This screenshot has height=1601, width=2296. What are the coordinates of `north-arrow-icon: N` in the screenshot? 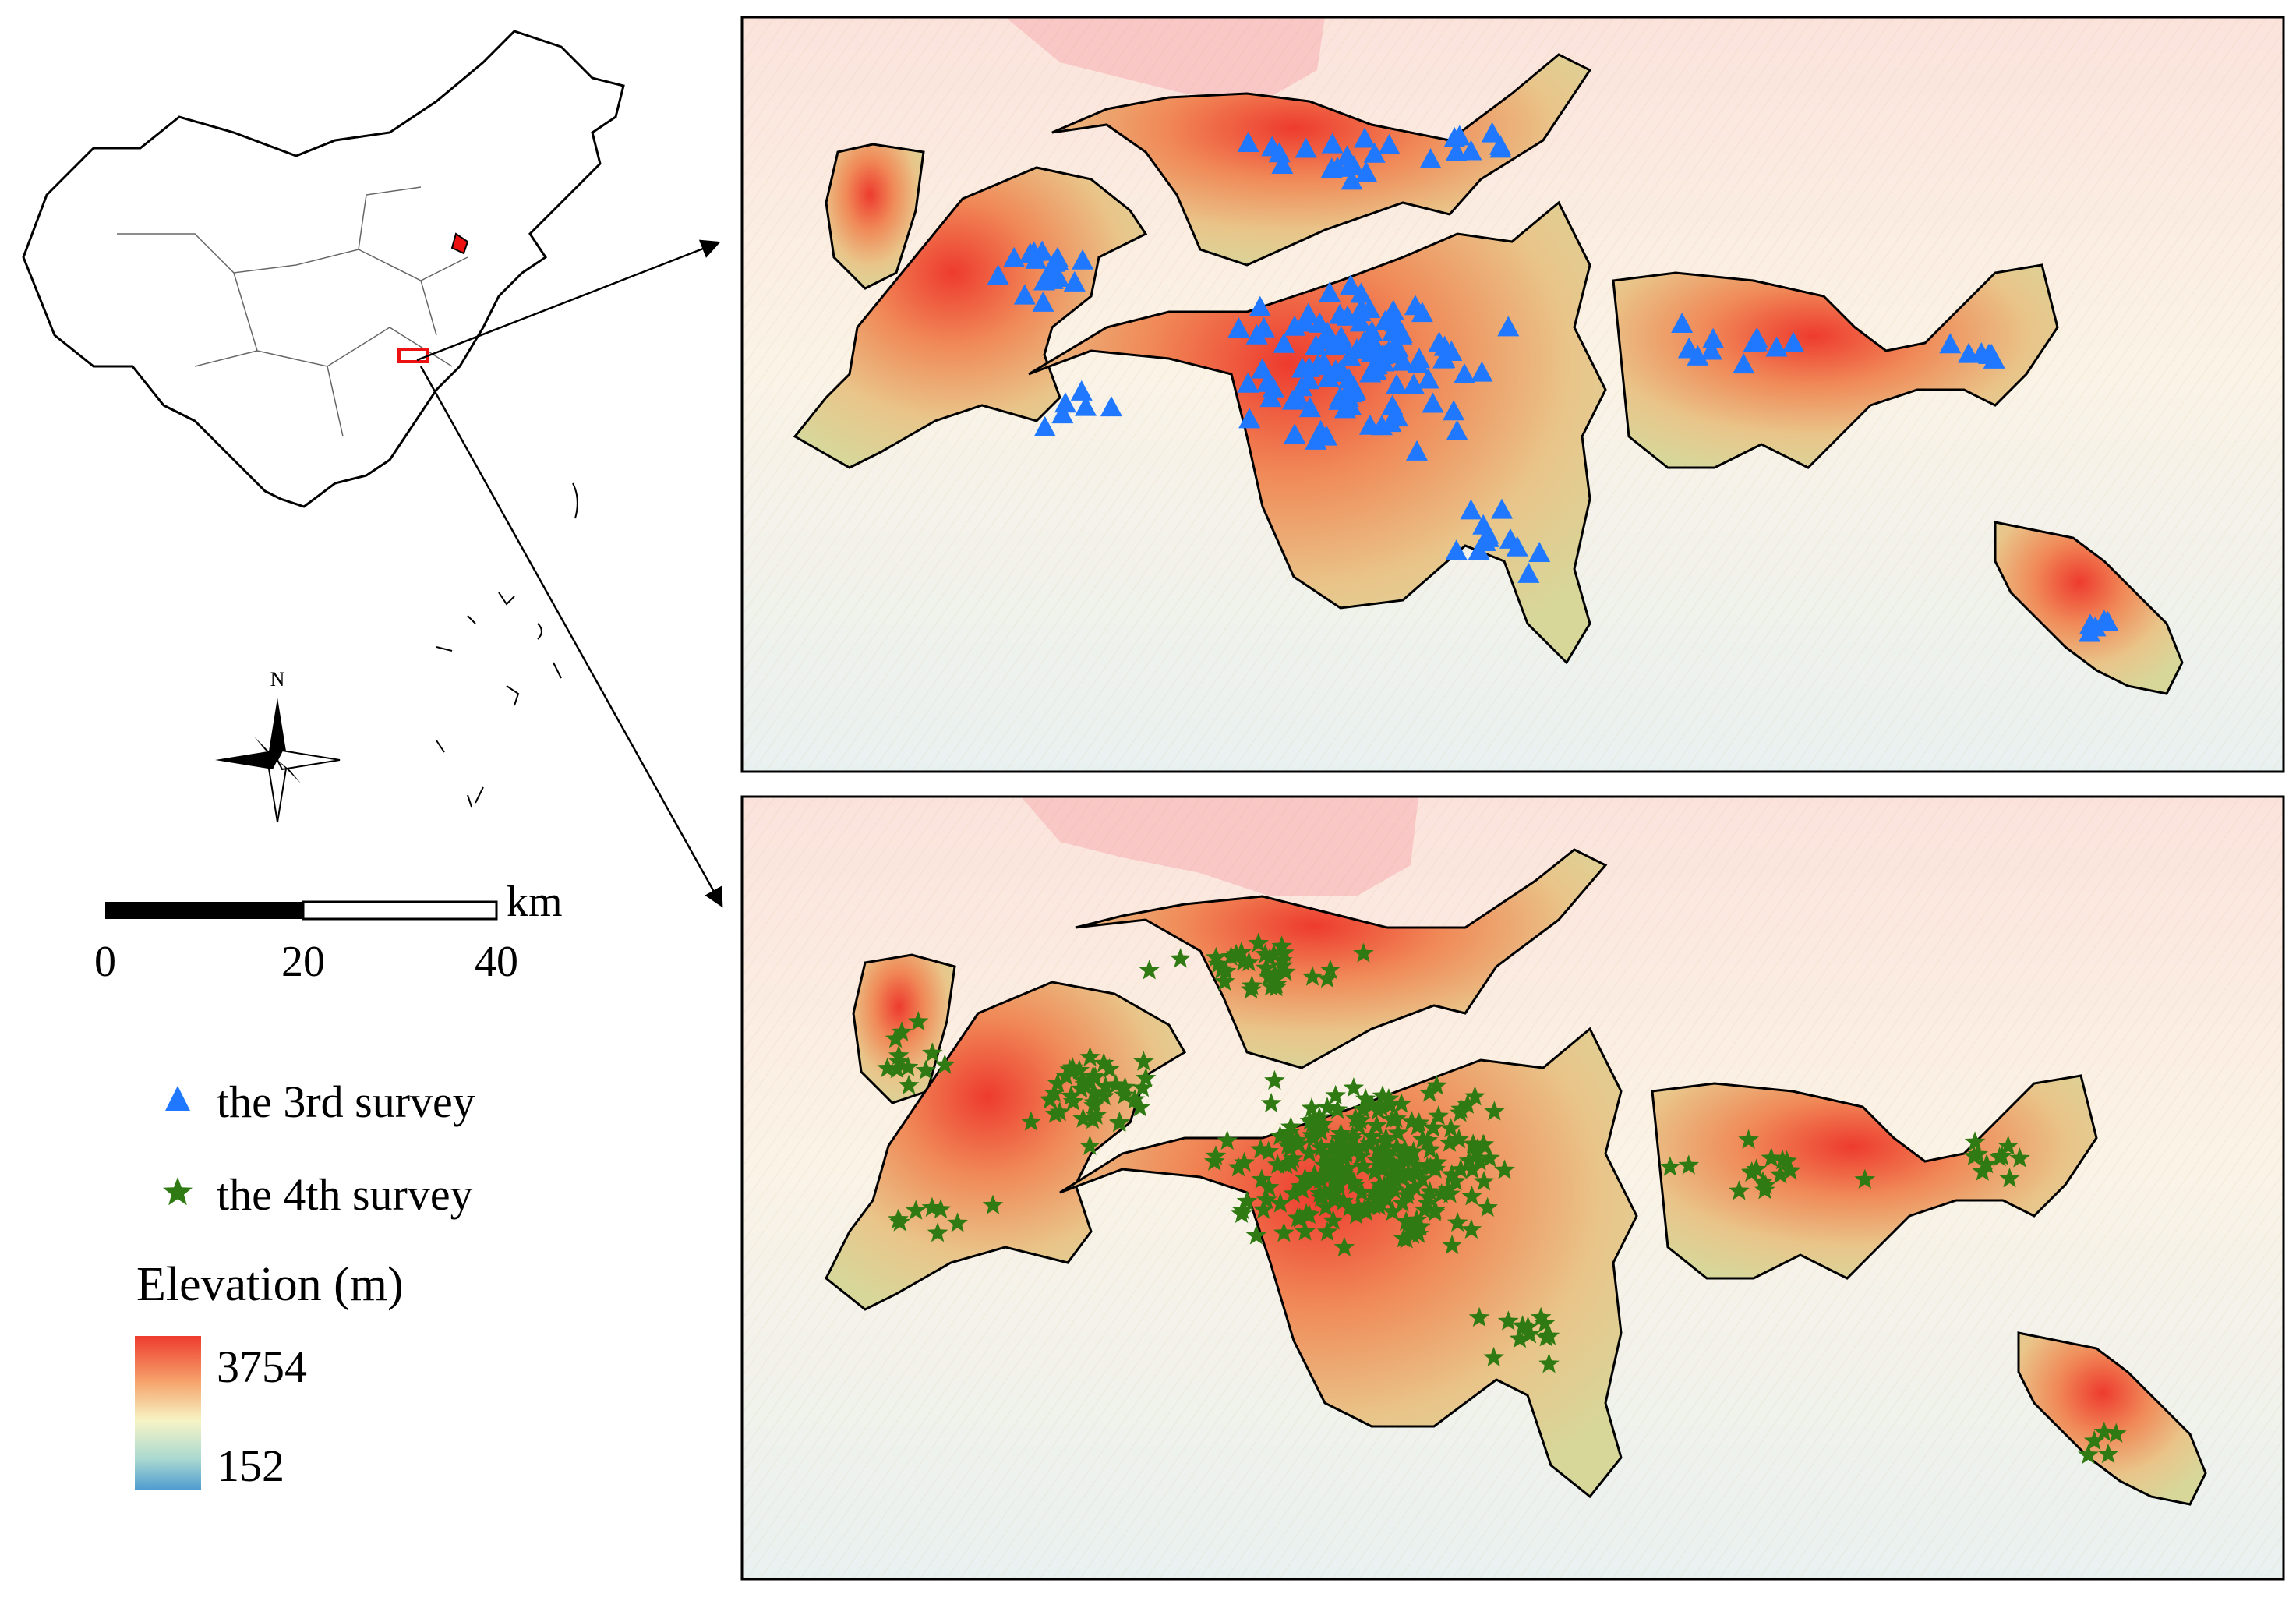 It's located at (278, 745).